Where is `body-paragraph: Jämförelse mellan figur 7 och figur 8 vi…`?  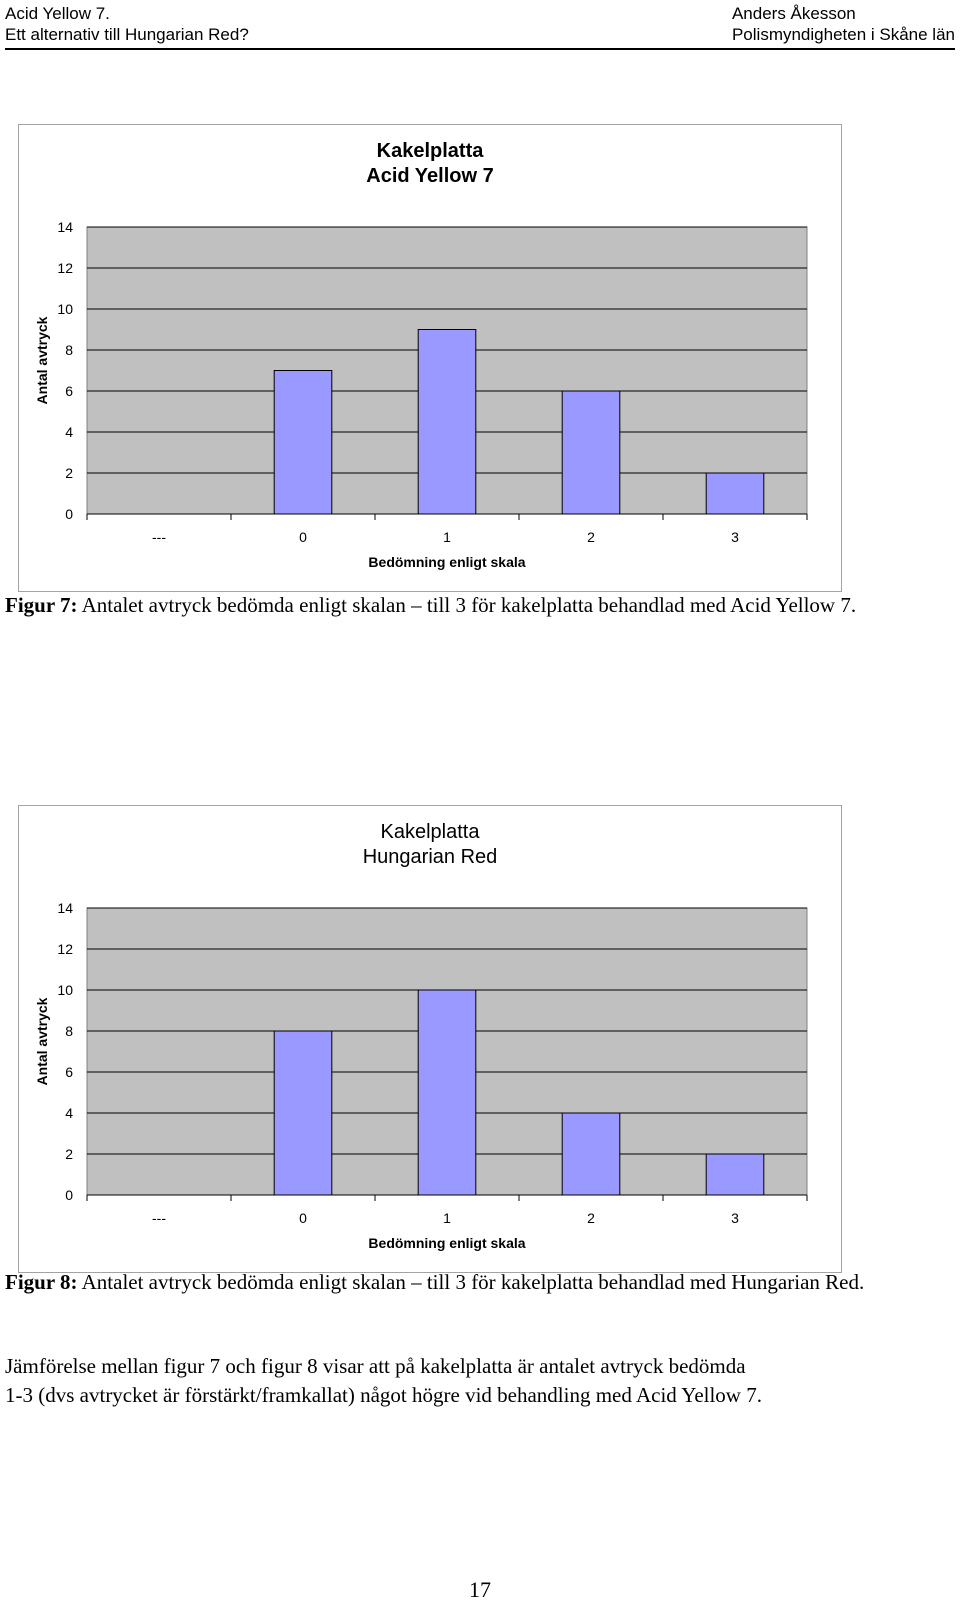 body-paragraph: Jämförelse mellan figur 7 och figur 8 vi… is located at coordinates (470, 1381).